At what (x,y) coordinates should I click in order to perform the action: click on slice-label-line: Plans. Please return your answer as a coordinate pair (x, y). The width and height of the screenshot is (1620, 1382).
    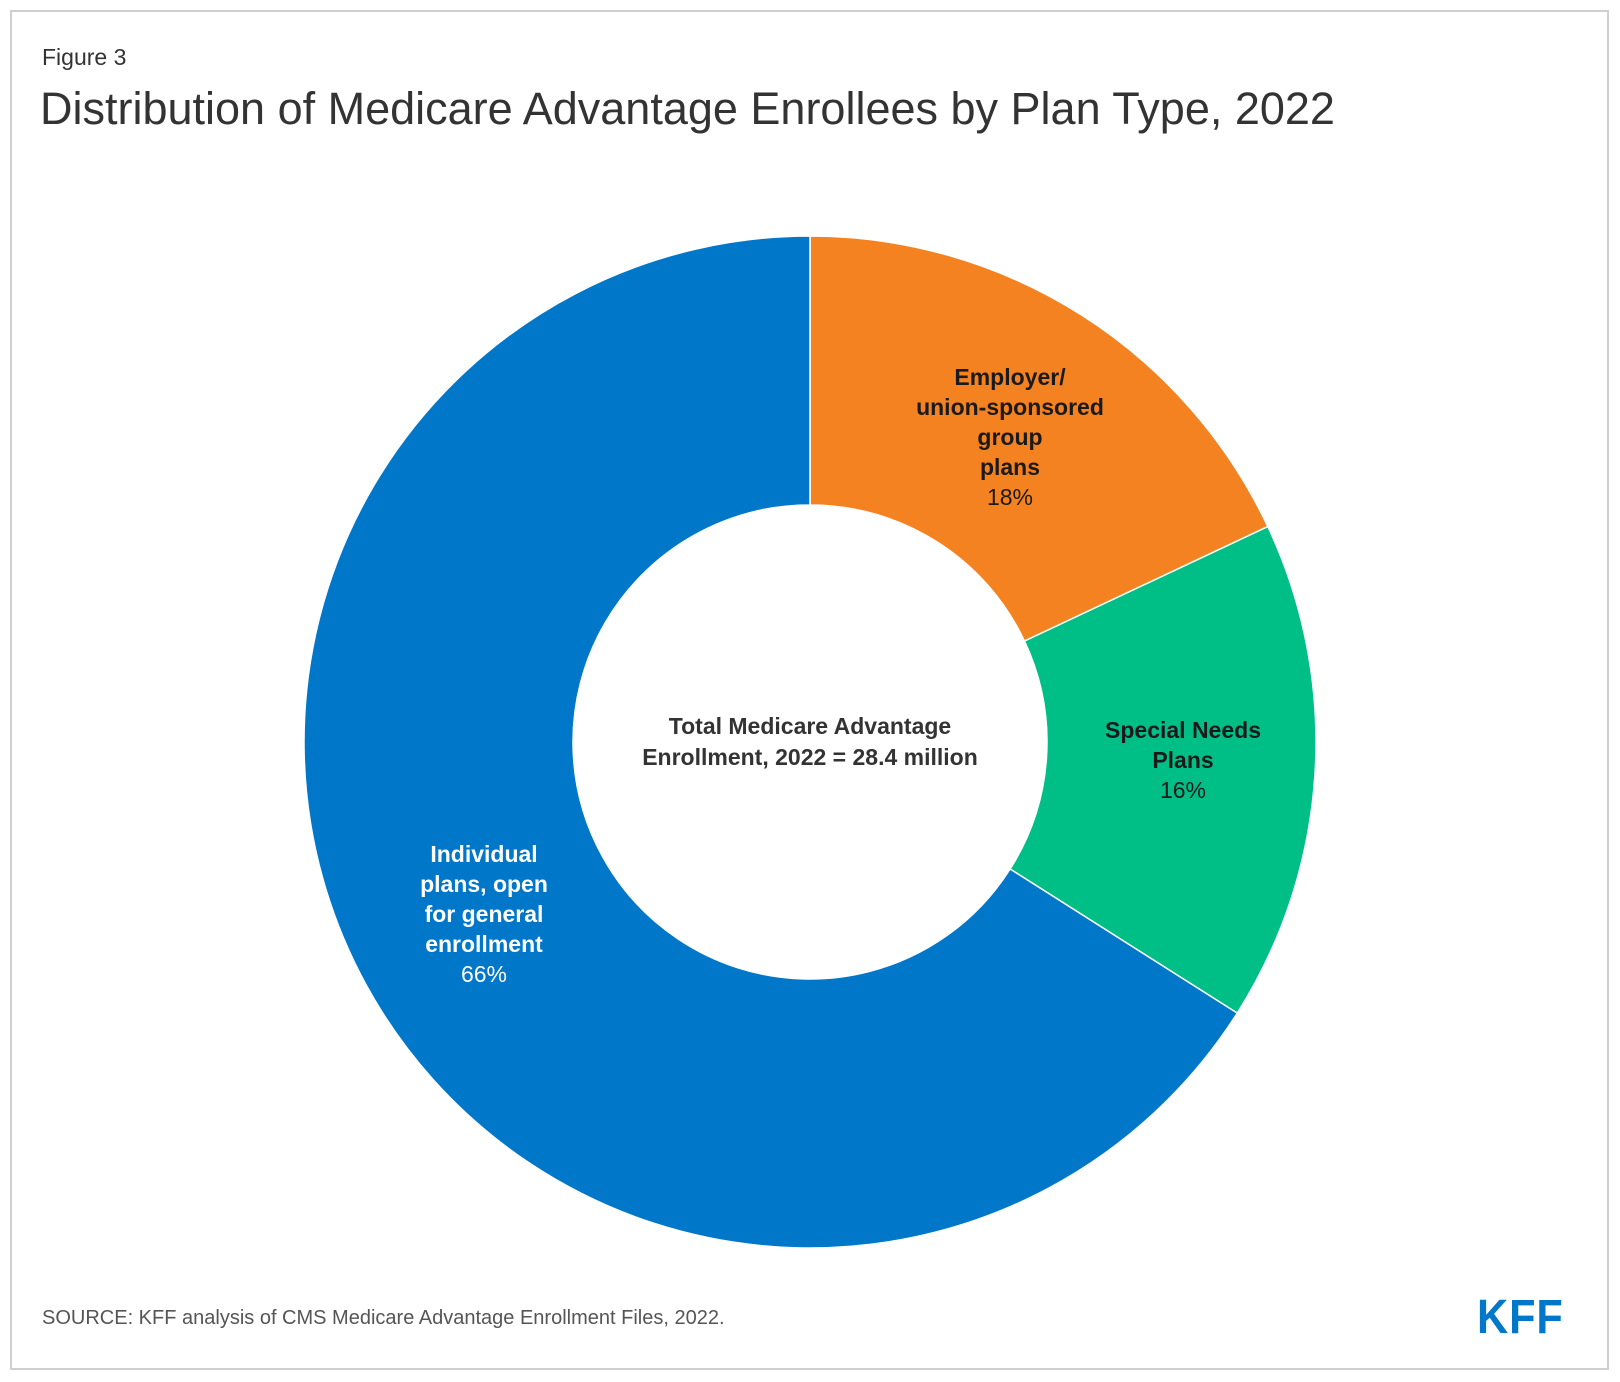
    Looking at the image, I should click on (1182, 760).